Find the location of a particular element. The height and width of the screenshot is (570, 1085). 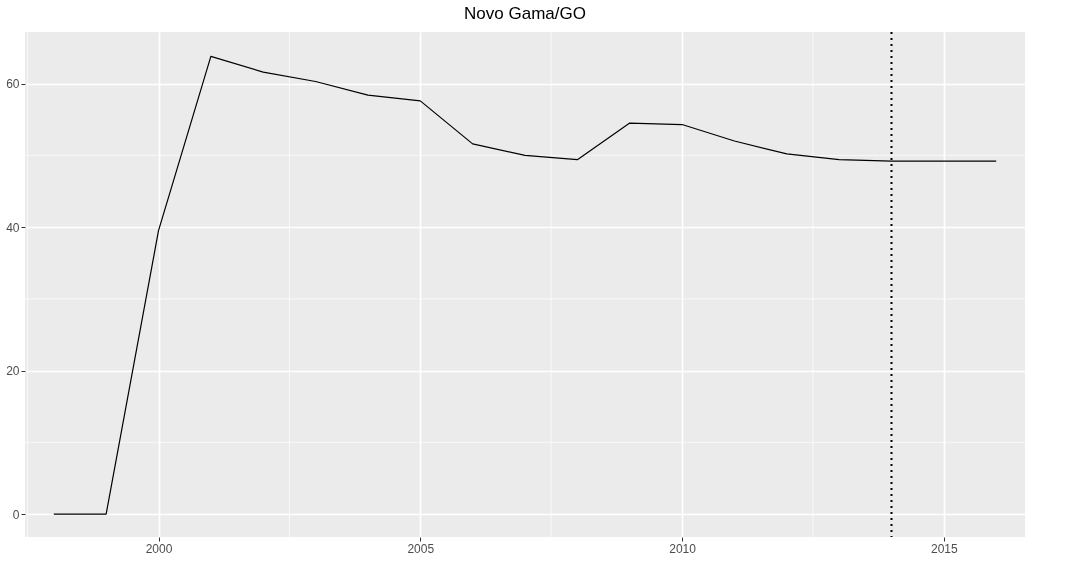

y-tick-label: 60 is located at coordinates (13, 84).